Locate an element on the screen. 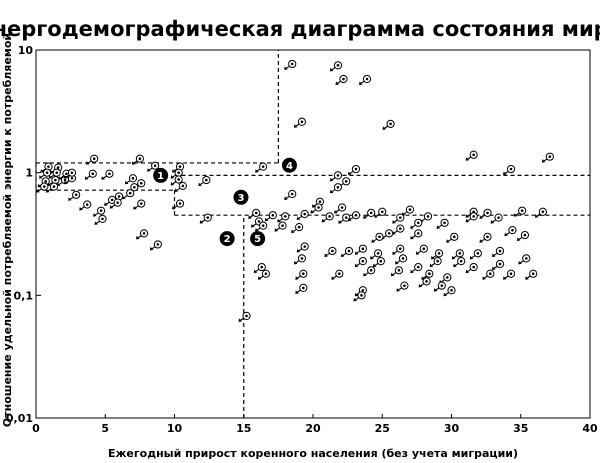 This screenshot has width=600, height=463. y-tick-label: 10 is located at coordinates (26, 50).